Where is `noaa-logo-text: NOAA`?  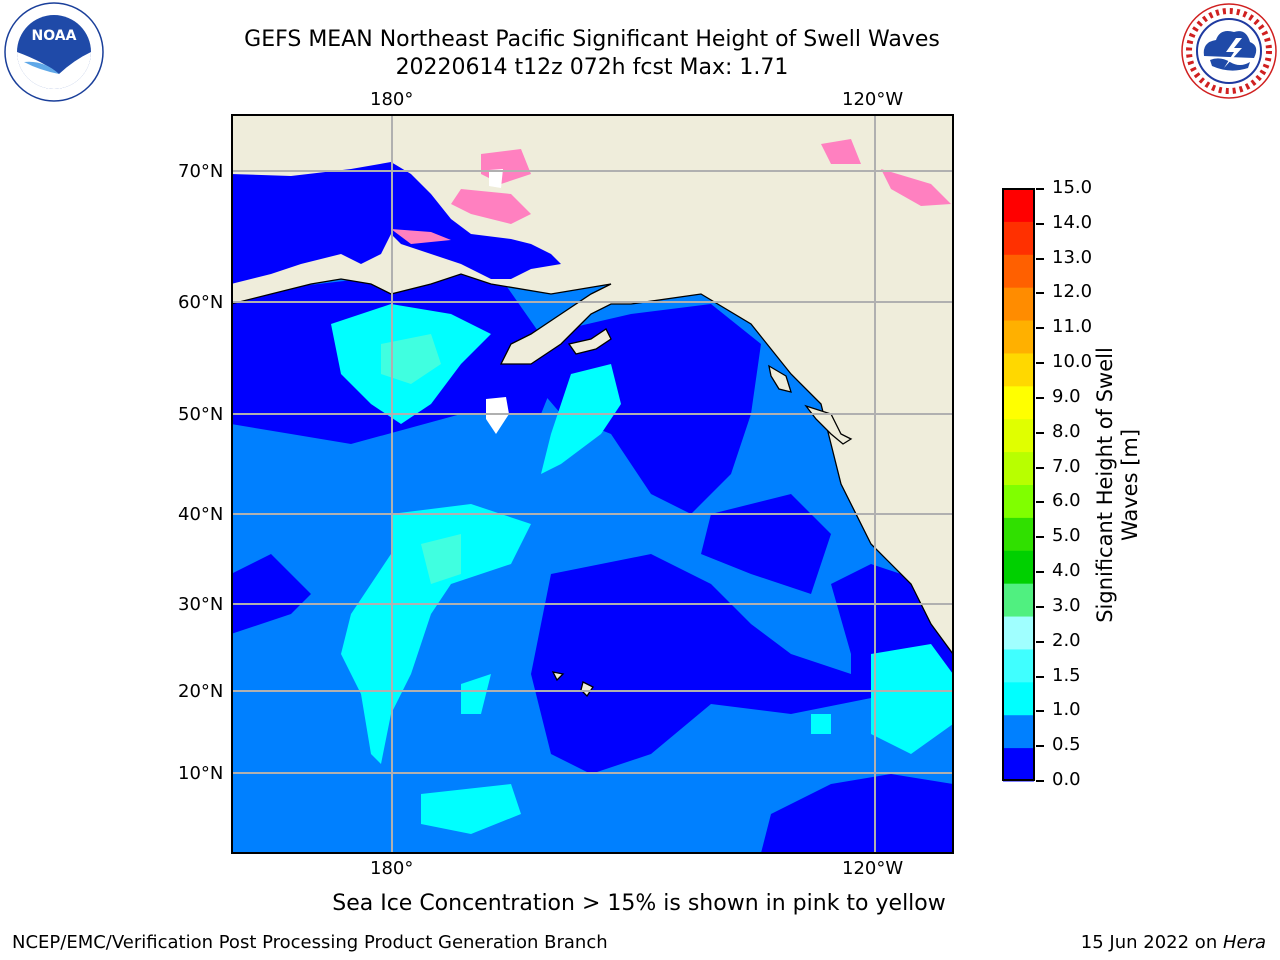
noaa-logo-text: NOAA is located at coordinates (54, 36).